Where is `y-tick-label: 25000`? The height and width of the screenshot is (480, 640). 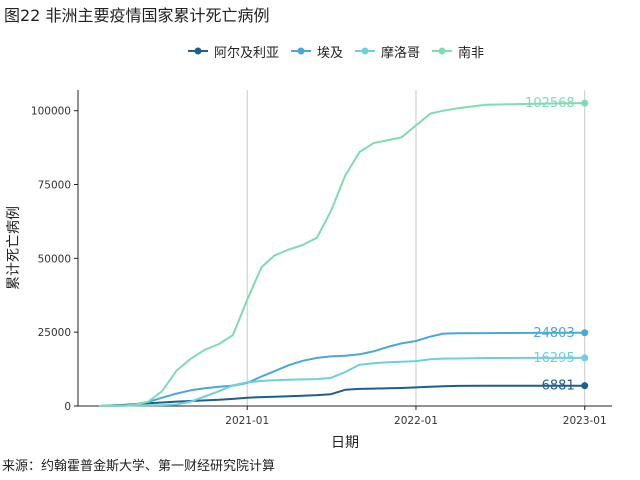 y-tick-label: 25000 is located at coordinates (54, 333).